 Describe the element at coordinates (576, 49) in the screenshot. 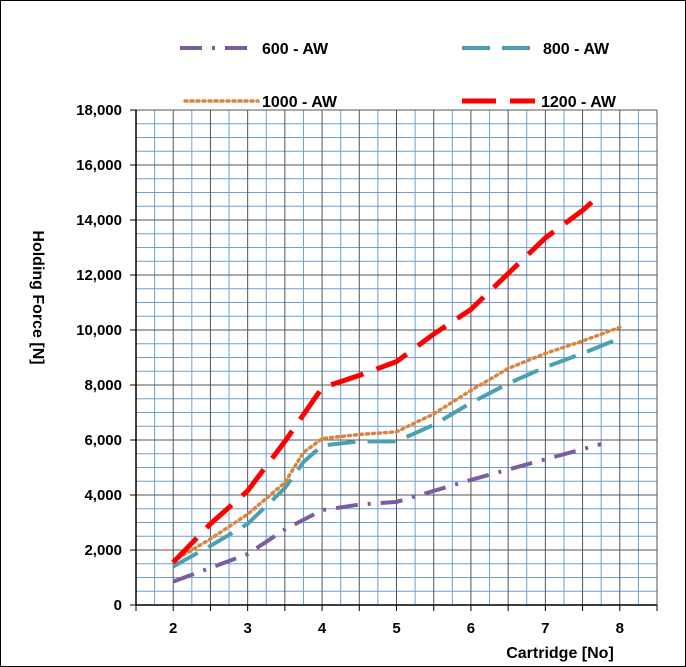

I see `legend-label: 800 - AW` at that location.